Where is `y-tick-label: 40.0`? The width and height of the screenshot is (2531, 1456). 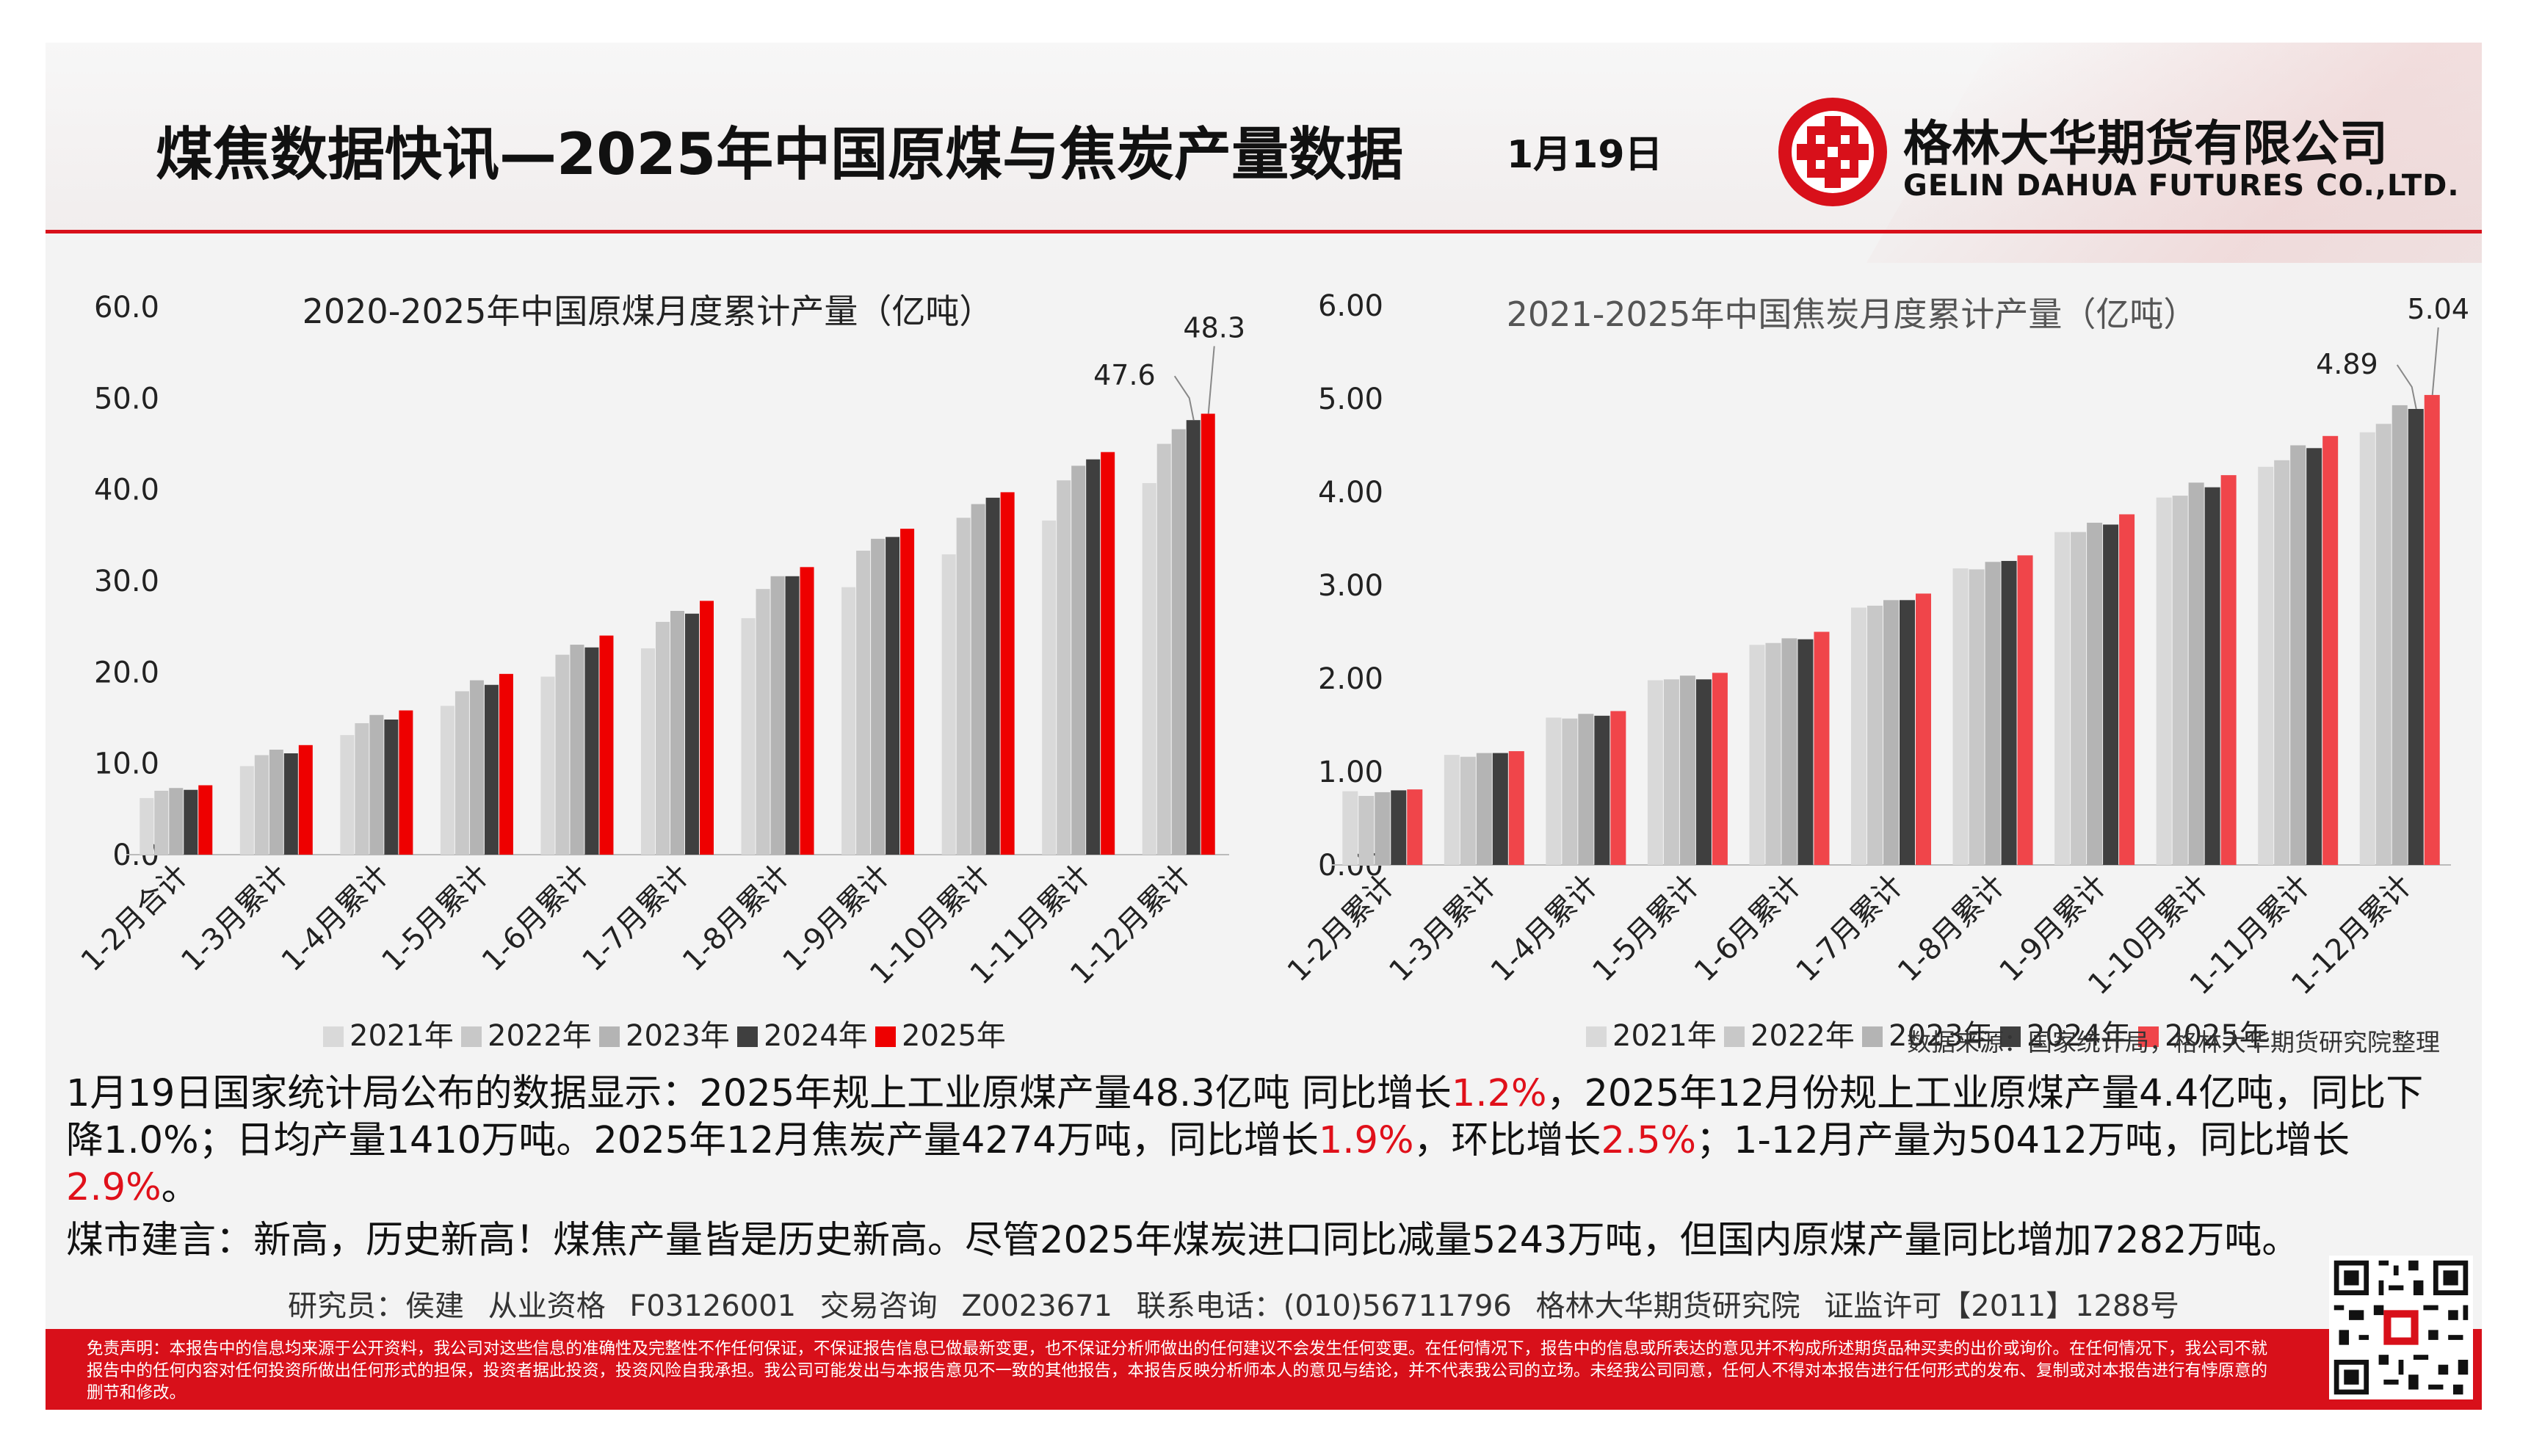 y-tick-label: 40.0 is located at coordinates (126, 490).